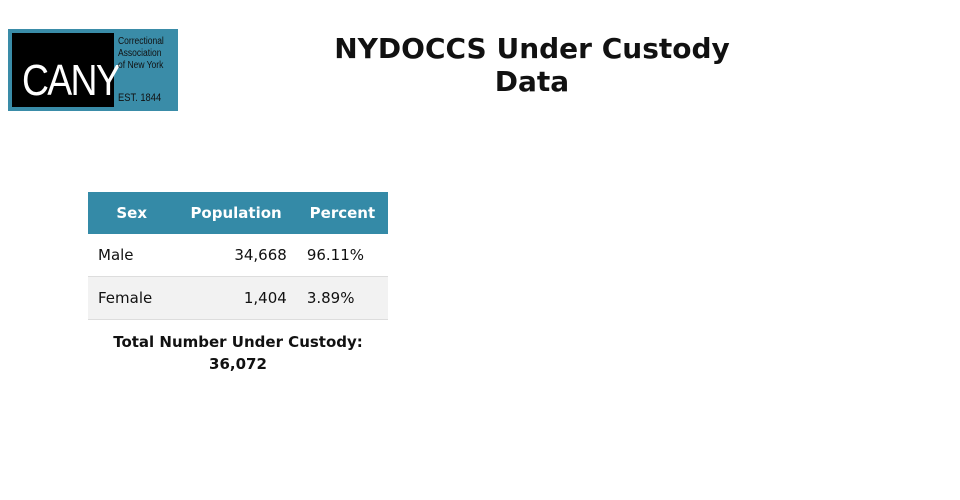 The width and height of the screenshot is (960, 500). What do you see at coordinates (238, 353) in the screenshot?
I see `total: Total Number Under Custody: 36,072` at bounding box center [238, 353].